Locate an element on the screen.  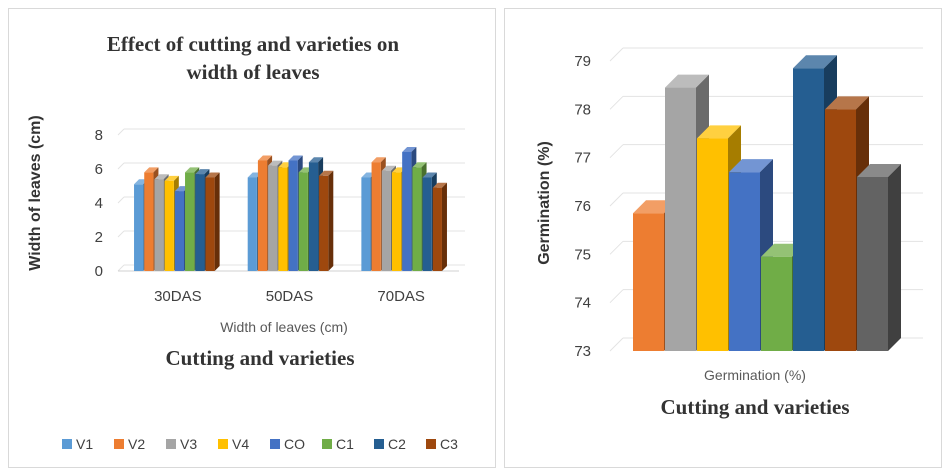
chart-title-line-1: Effect of cutting and varieties on is located at coordinates (253, 44).